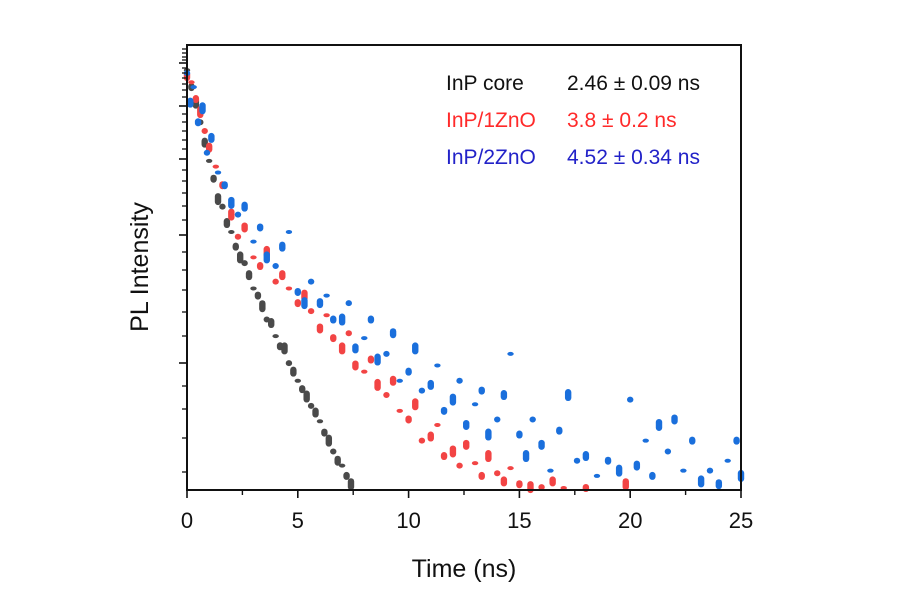  Describe the element at coordinates (622, 120) in the screenshot. I see `legend-lifetime-inp-1zno: 3.8 ± 0.2 ns` at that location.